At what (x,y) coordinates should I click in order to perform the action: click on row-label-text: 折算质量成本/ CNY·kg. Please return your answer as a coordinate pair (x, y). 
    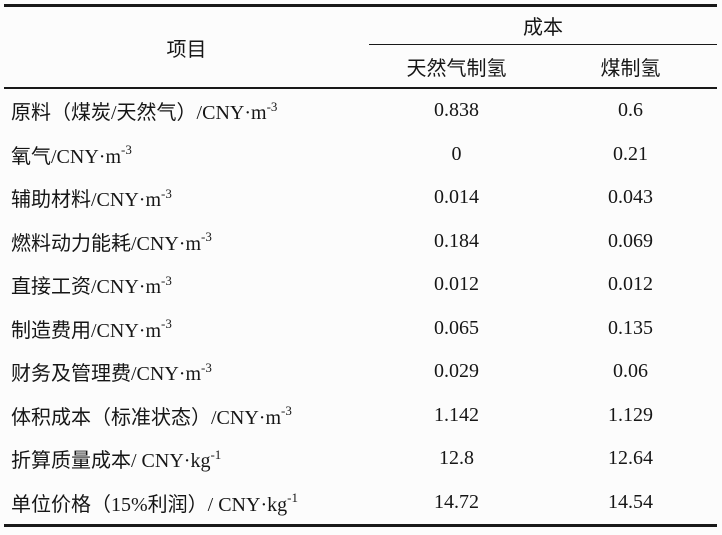
    Looking at the image, I should click on (111, 461).